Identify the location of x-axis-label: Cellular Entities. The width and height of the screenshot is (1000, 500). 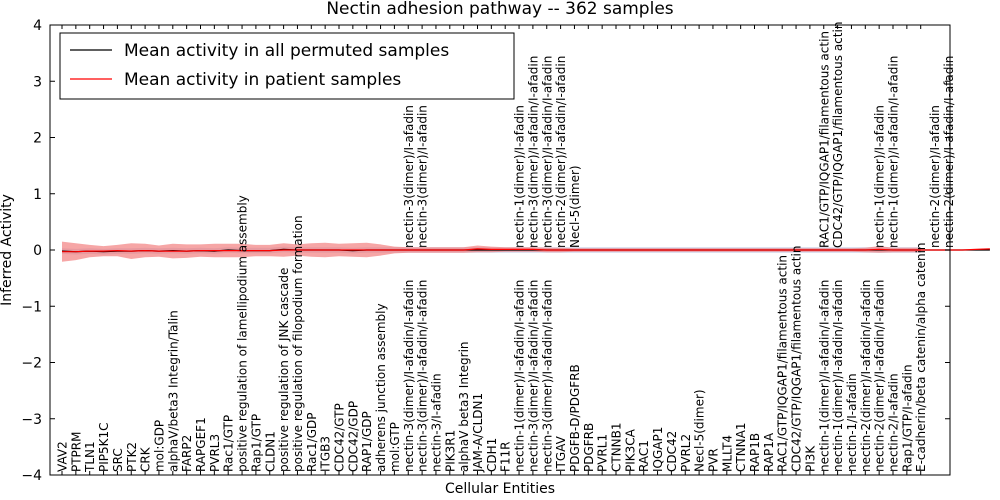
(500, 489).